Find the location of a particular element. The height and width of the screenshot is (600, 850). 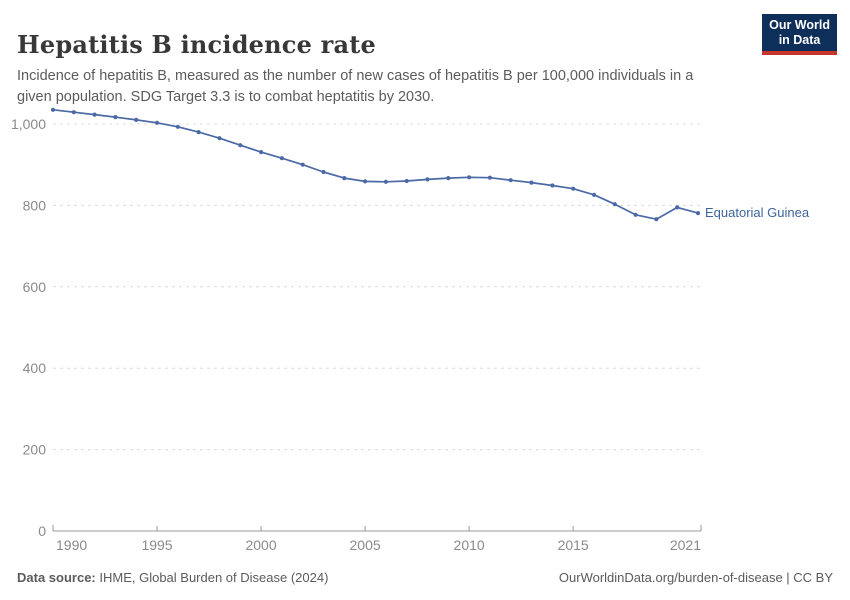

x-tick-label: 2005 is located at coordinates (365, 545).